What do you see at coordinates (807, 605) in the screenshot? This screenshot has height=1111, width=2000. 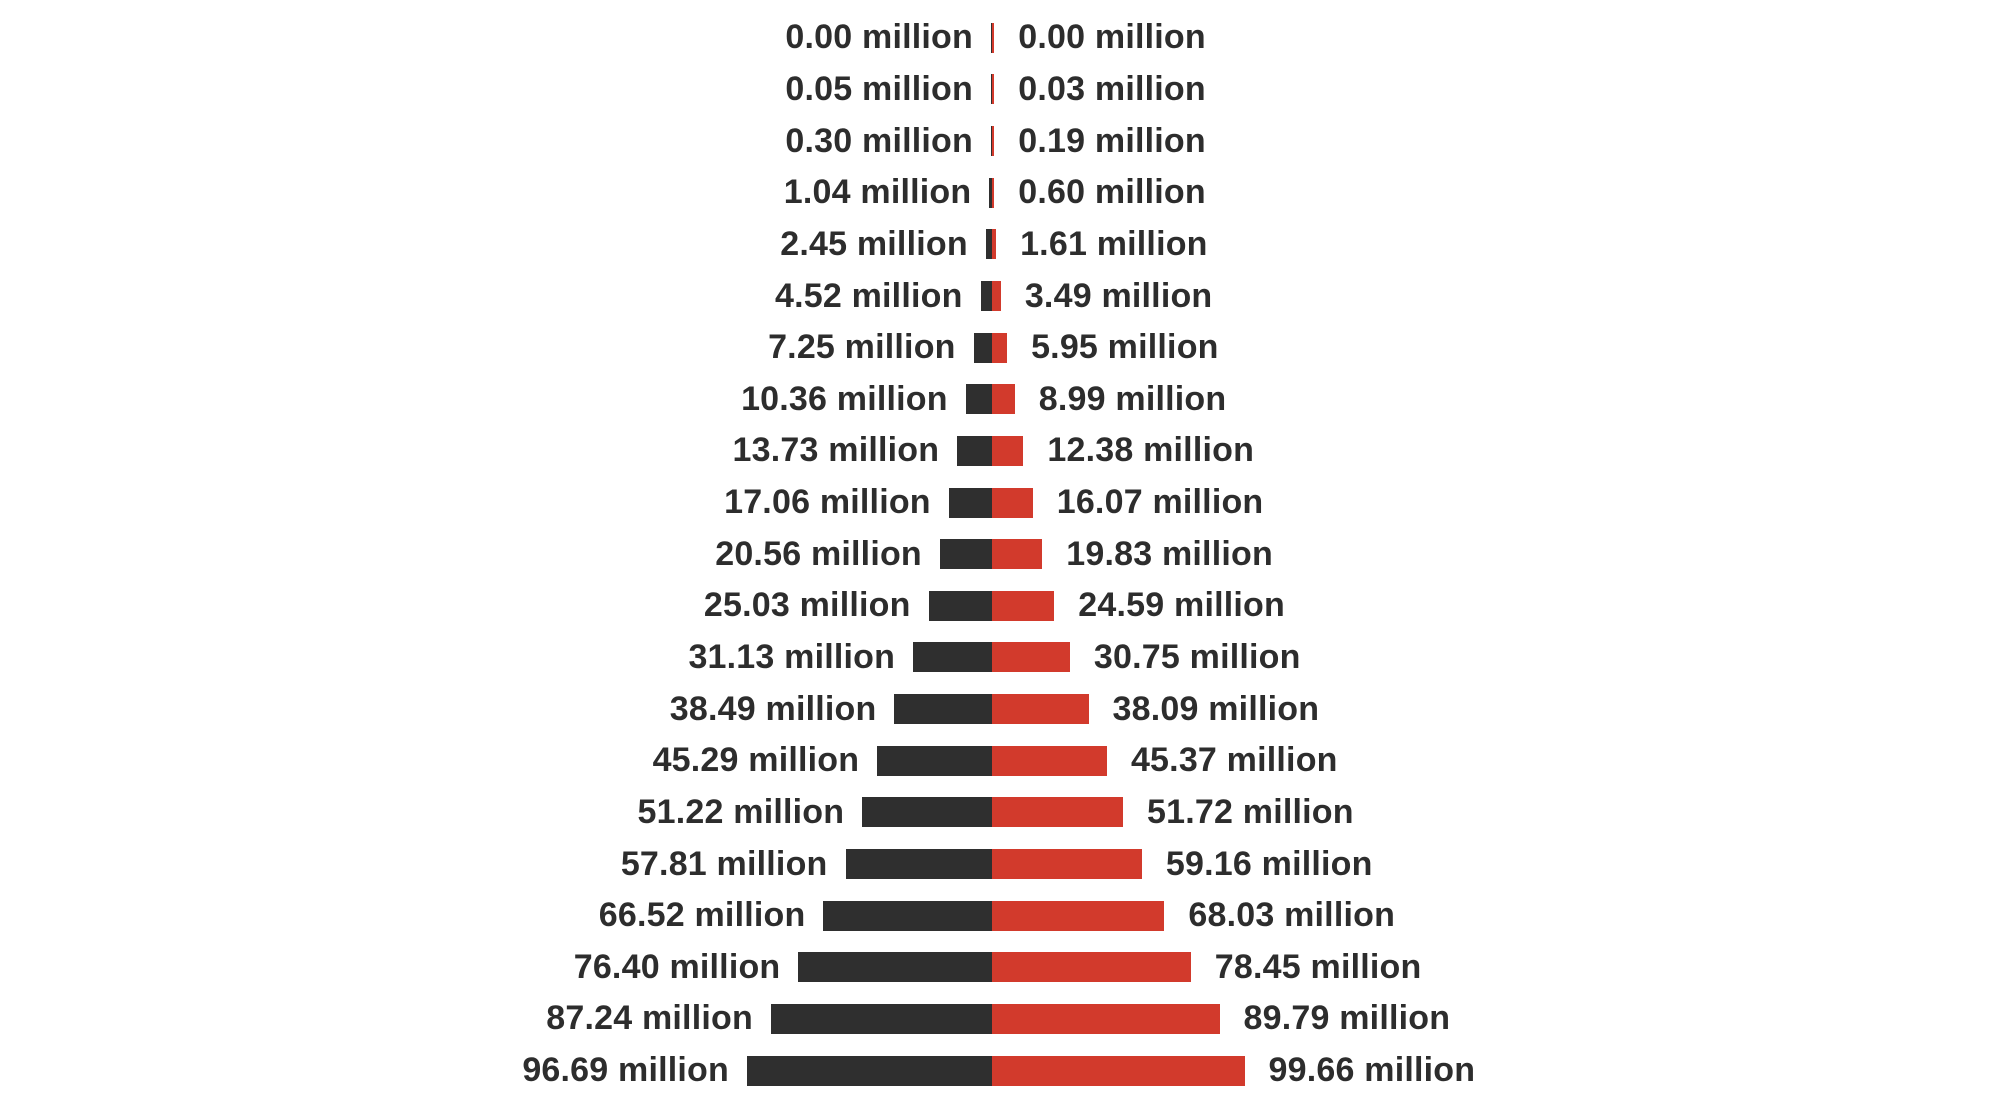 I see `left-value-label: 25.03 million` at bounding box center [807, 605].